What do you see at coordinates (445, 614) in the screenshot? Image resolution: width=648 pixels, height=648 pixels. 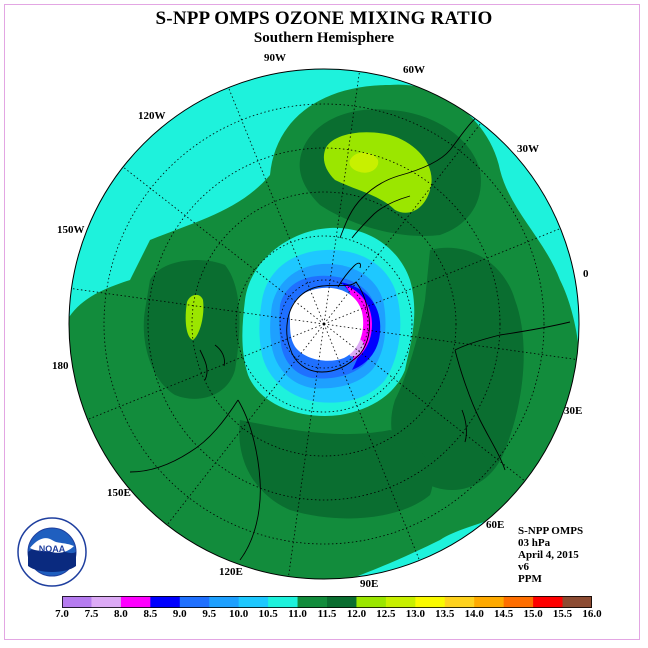 I see `colorbar-tick-label: 13.5` at bounding box center [445, 614].